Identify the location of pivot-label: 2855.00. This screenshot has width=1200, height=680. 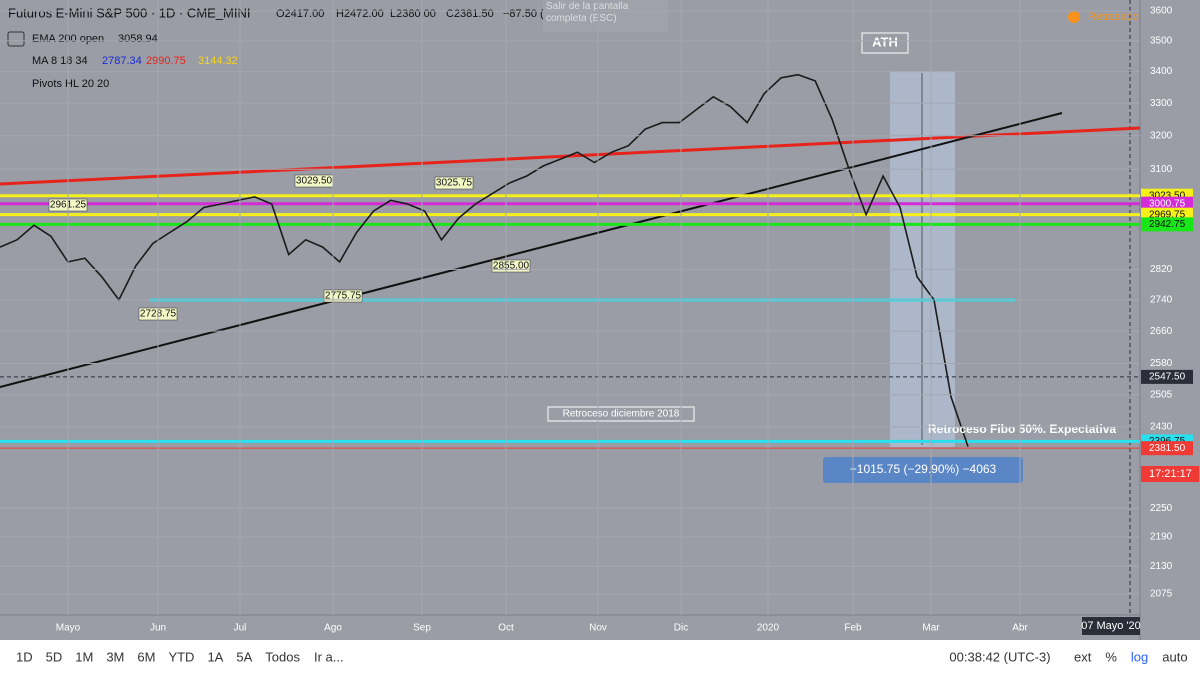
(511, 266).